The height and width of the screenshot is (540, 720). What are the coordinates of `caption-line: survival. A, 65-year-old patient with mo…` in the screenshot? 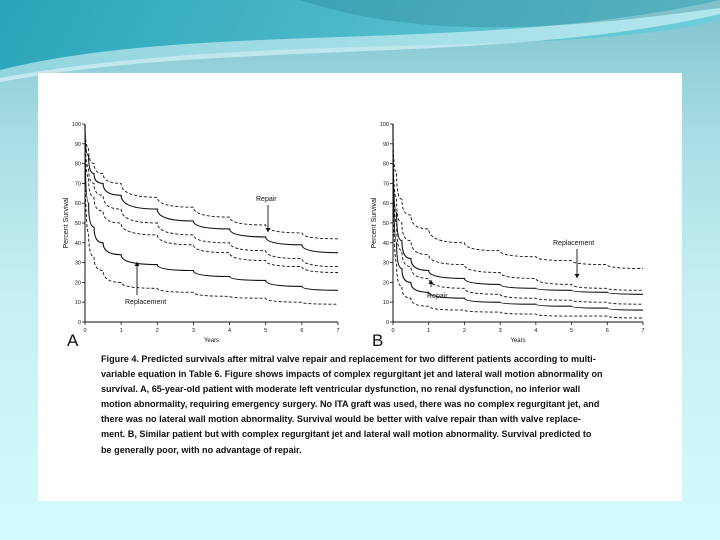 It's located at (341, 389).